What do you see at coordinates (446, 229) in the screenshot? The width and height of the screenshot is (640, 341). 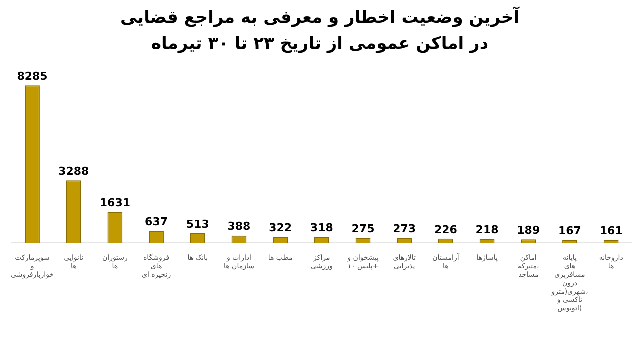 I see `data-label: 226` at bounding box center [446, 229].